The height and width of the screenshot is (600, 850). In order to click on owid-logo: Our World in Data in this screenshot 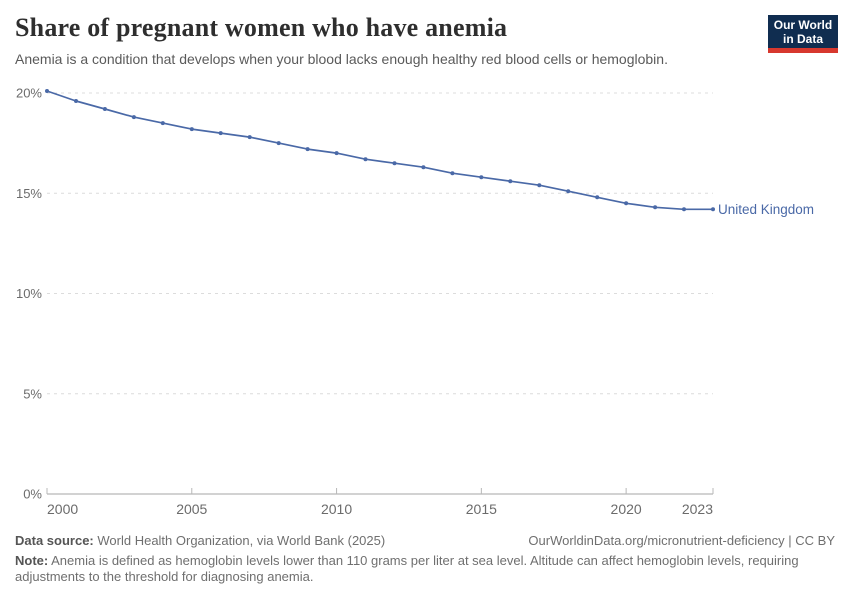, I will do `click(803, 34)`.